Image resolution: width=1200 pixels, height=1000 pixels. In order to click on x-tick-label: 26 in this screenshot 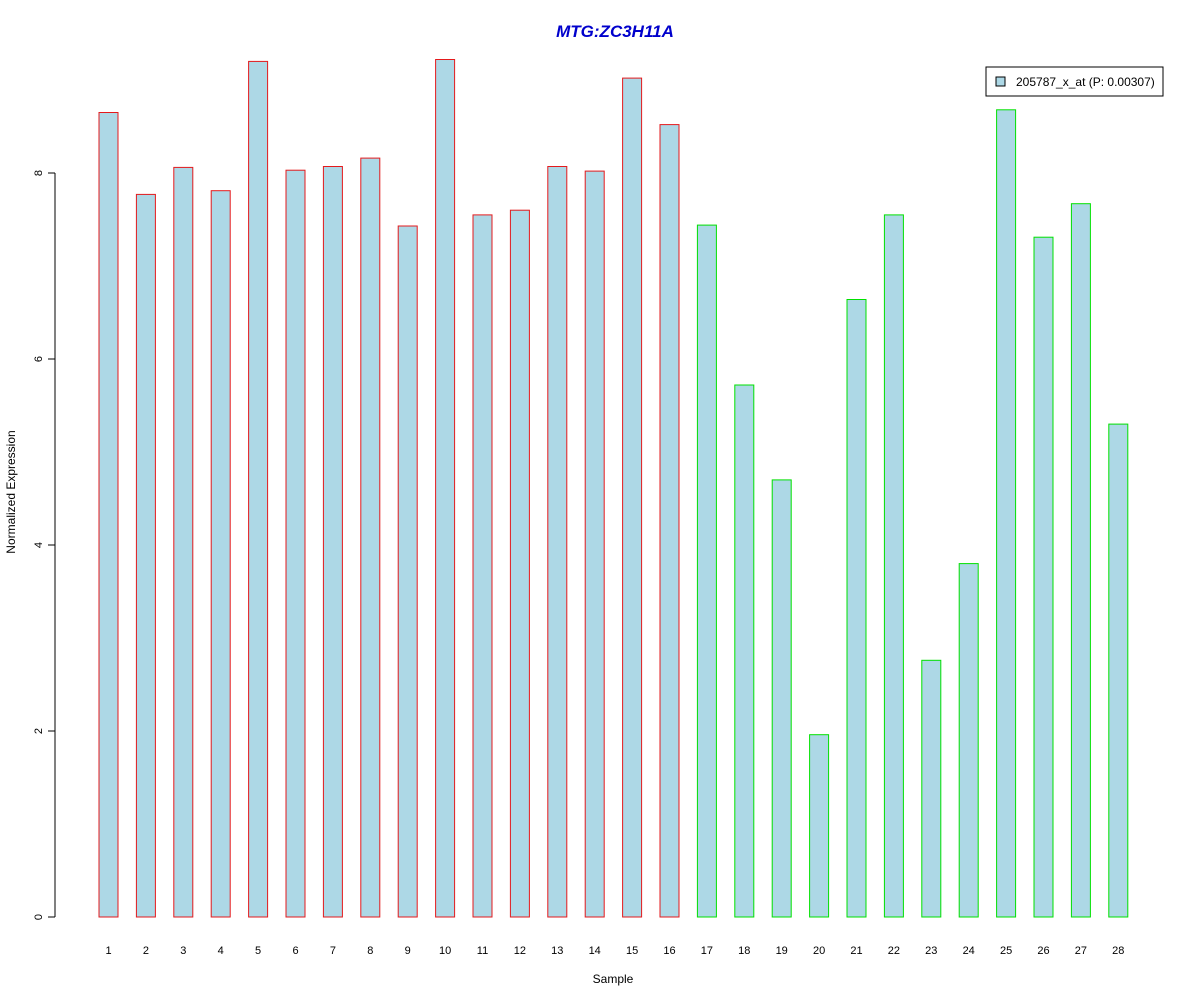, I will do `click(1043, 951)`.